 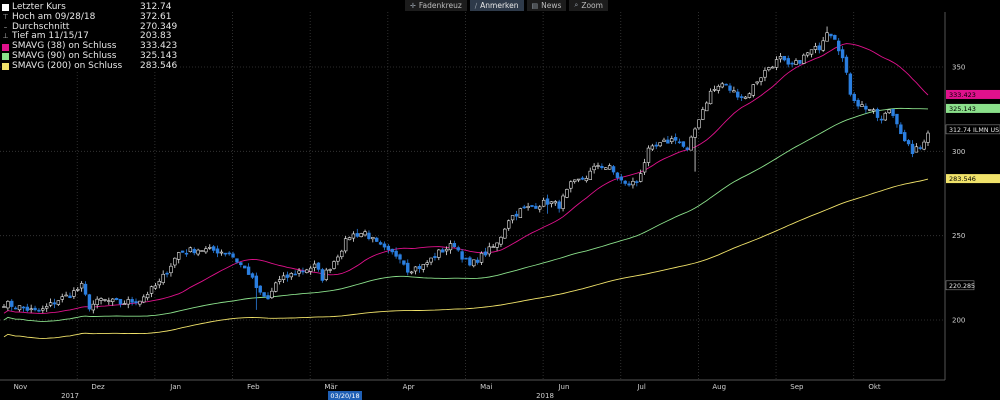 I want to click on x-tick-label: Jan, so click(x=175, y=387).